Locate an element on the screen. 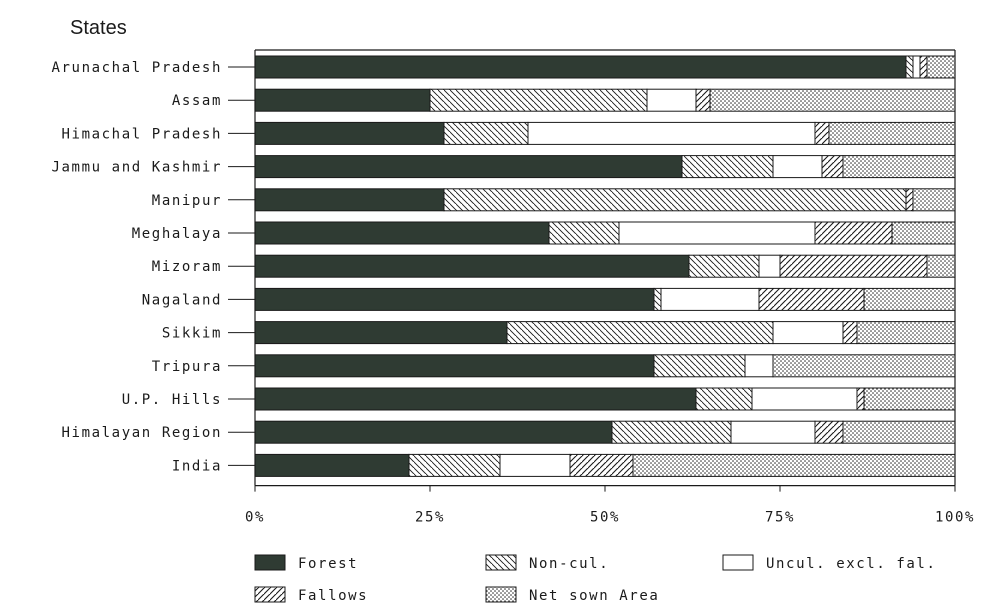  category-label: U.P. Hills is located at coordinates (172, 400).